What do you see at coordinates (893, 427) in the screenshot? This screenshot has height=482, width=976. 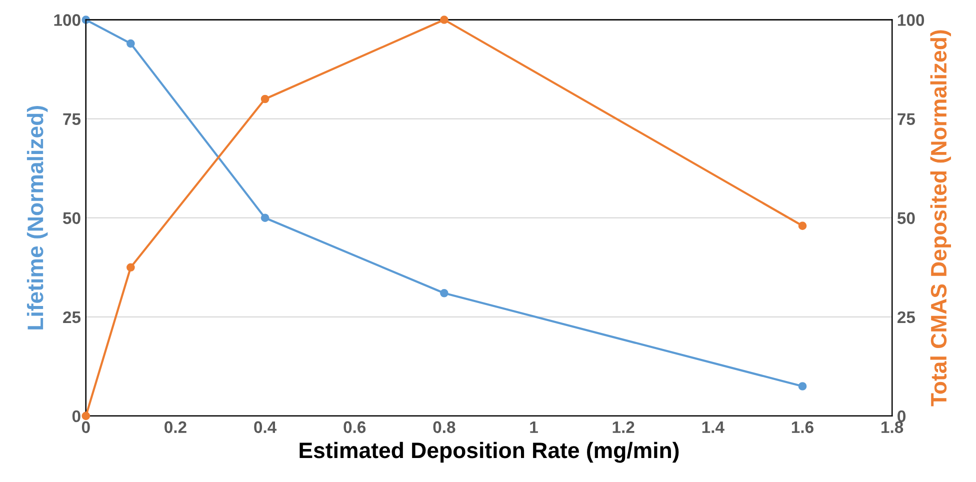 I see `x-tick-label: 1.8` at bounding box center [893, 427].